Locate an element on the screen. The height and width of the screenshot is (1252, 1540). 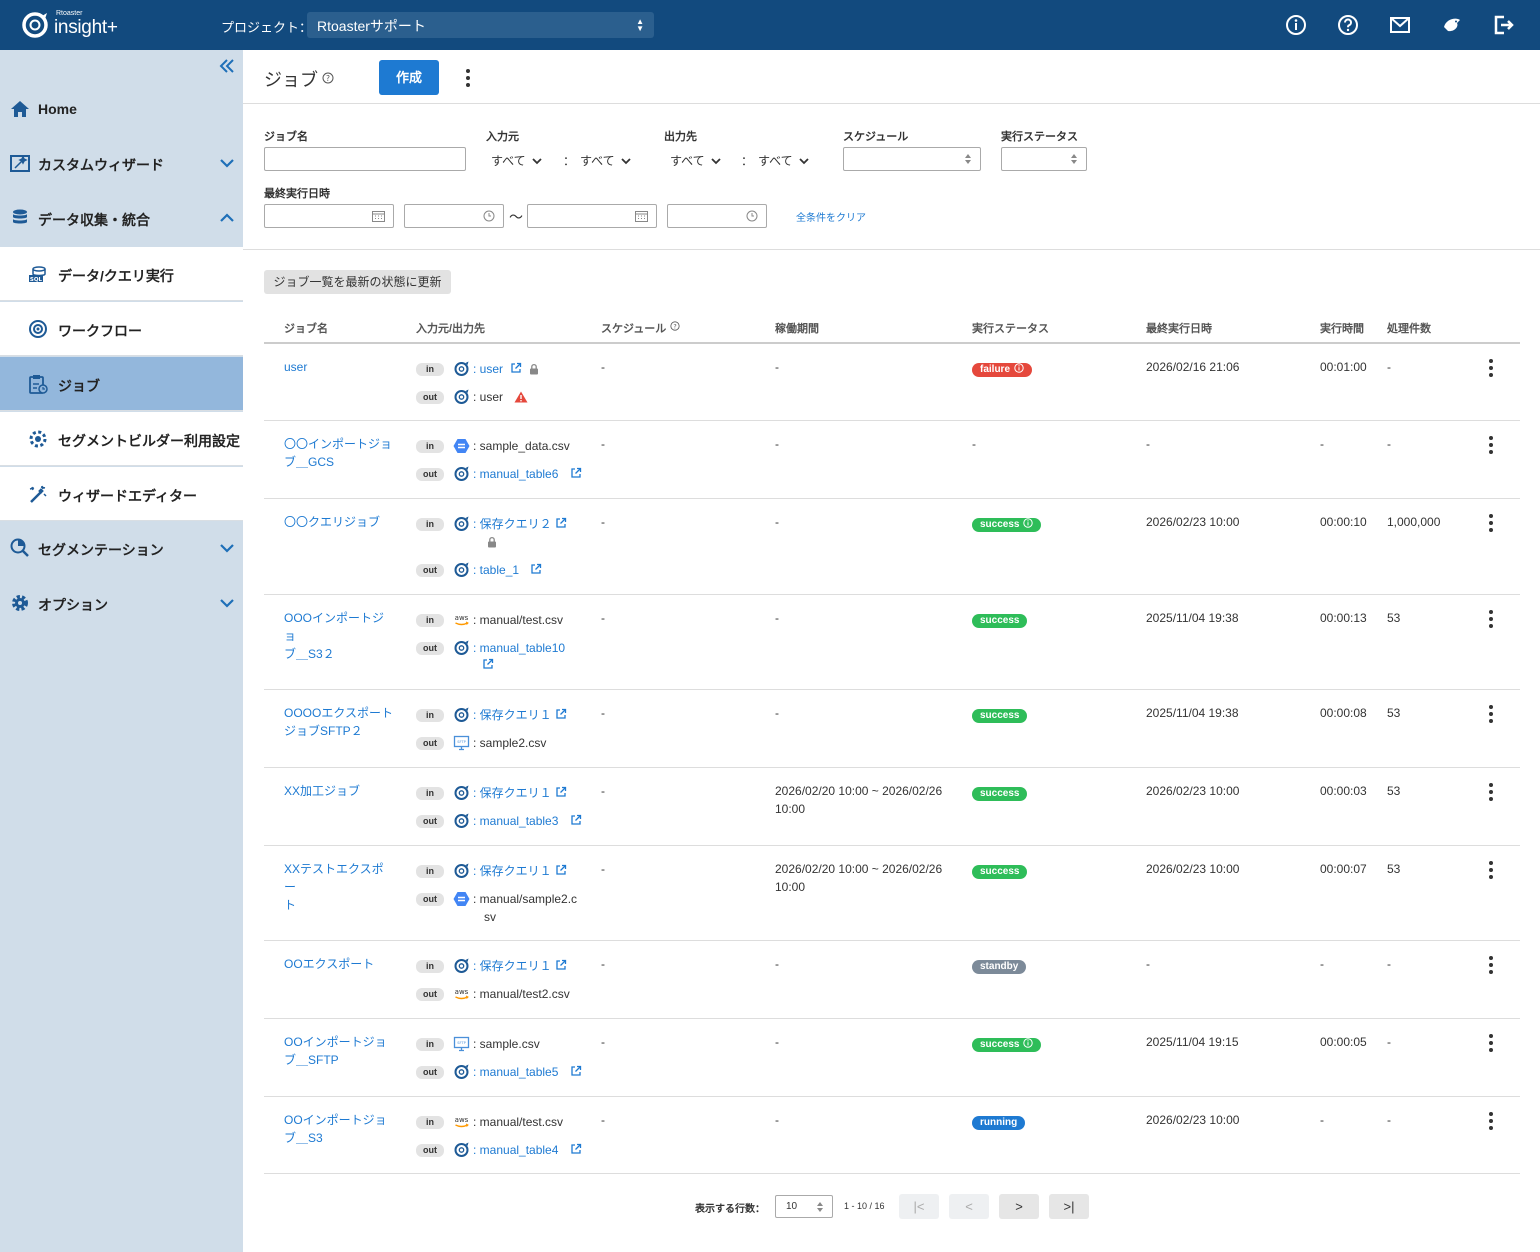
job-name-link: 〇〇インポートジョ ブ＿GCS is located at coordinates (339, 453).